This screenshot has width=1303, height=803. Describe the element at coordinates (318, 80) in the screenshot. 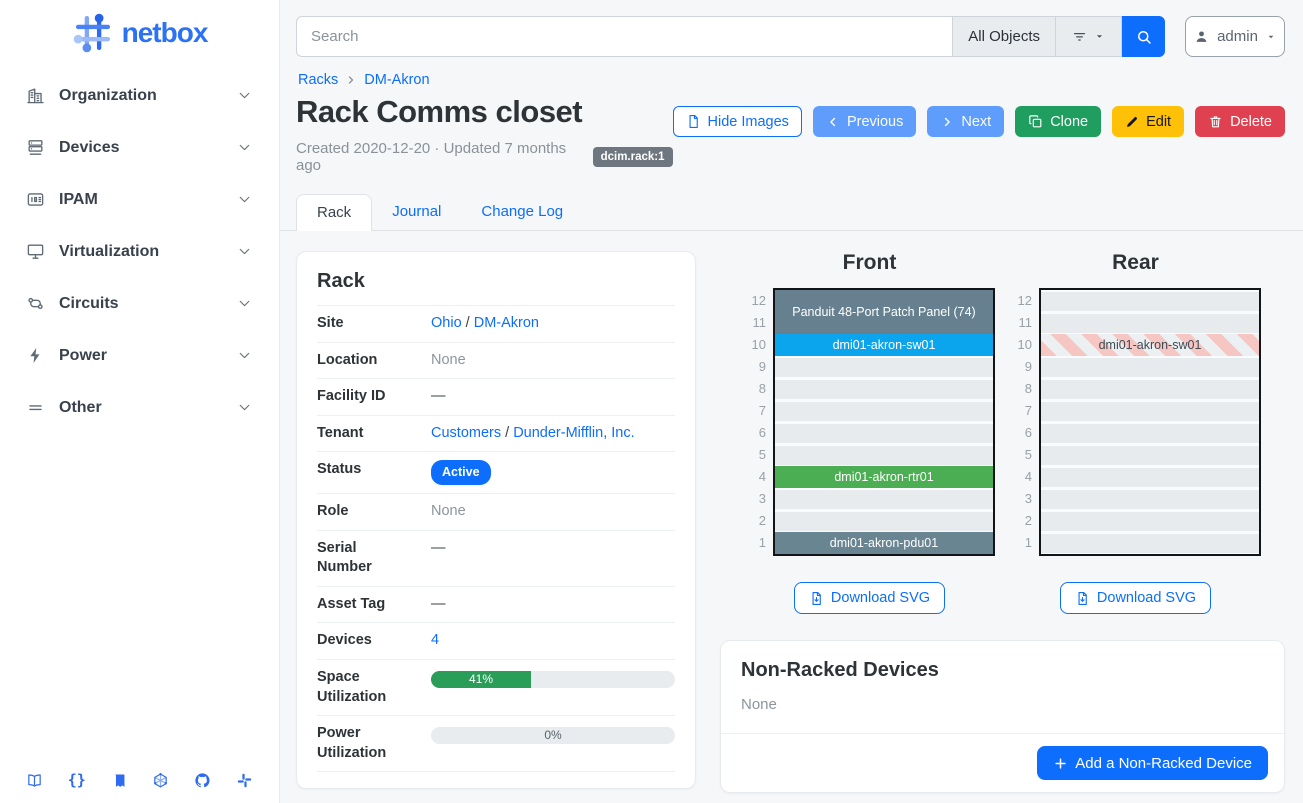

I see `breadcrumb-racks-link: Racks` at that location.